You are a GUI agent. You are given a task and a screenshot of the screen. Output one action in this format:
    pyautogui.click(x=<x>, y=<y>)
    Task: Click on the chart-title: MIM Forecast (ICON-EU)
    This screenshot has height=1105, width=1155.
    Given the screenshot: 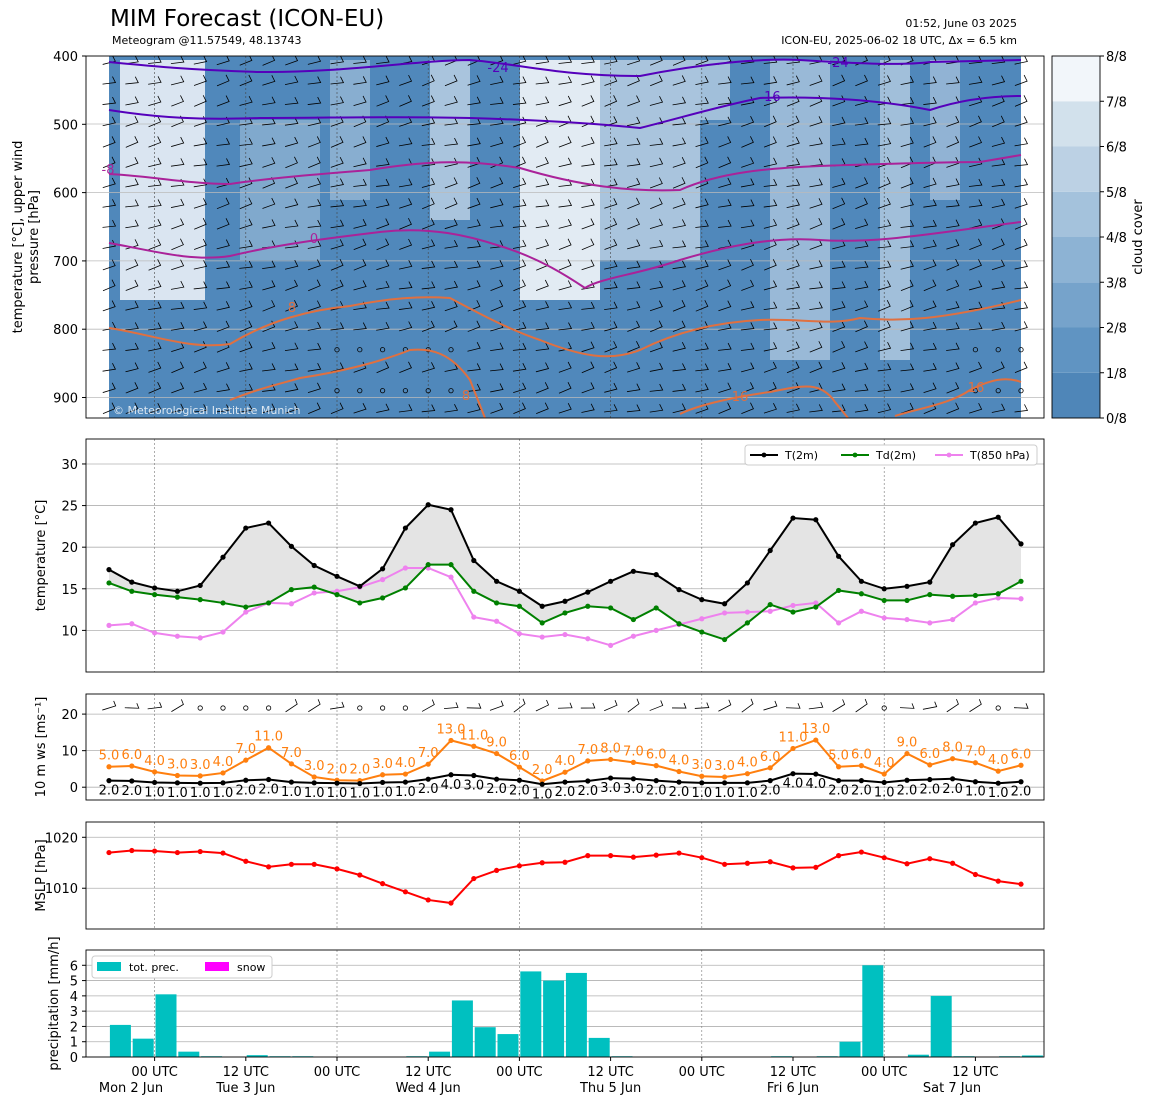 What is the action you would take?
    pyautogui.click(x=247, y=19)
    